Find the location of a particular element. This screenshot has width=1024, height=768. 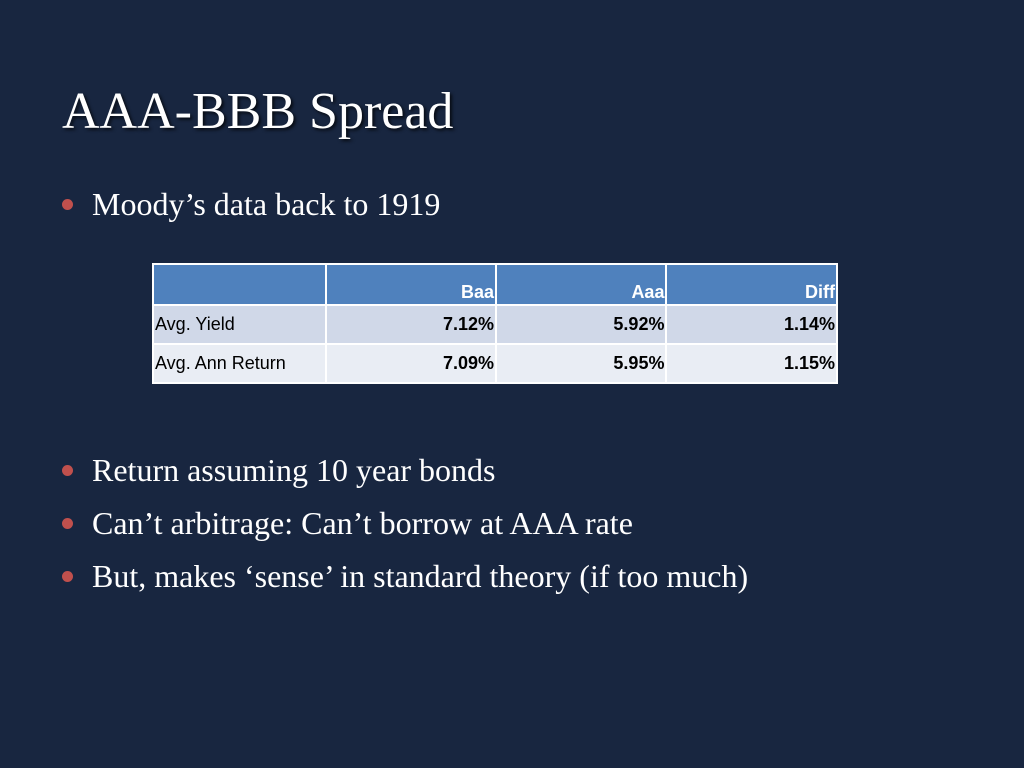

row-label: Avg. Yield is located at coordinates (239, 324).